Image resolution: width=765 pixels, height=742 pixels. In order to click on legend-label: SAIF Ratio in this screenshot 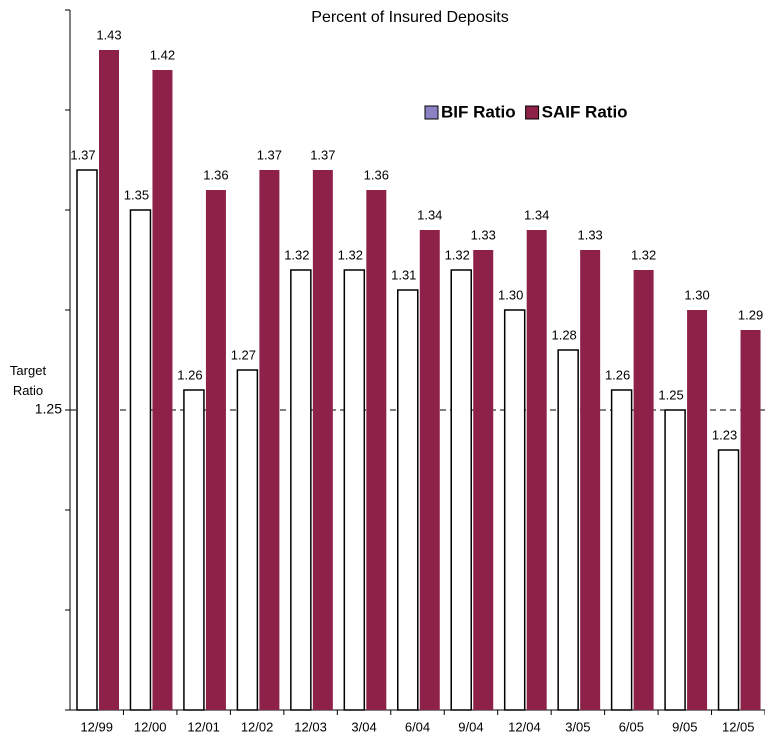, I will do `click(585, 111)`.